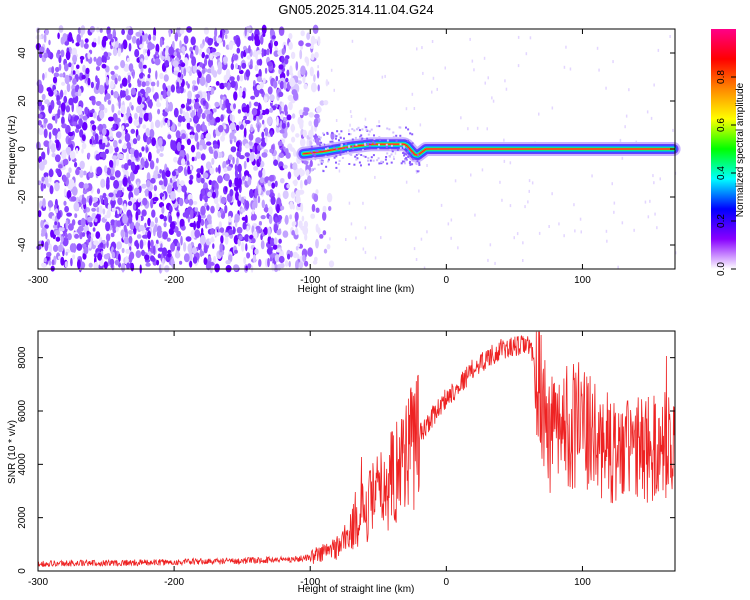  What do you see at coordinates (582, 582) in the screenshot?
I see `snr-x-tick-label: 100` at bounding box center [582, 582].